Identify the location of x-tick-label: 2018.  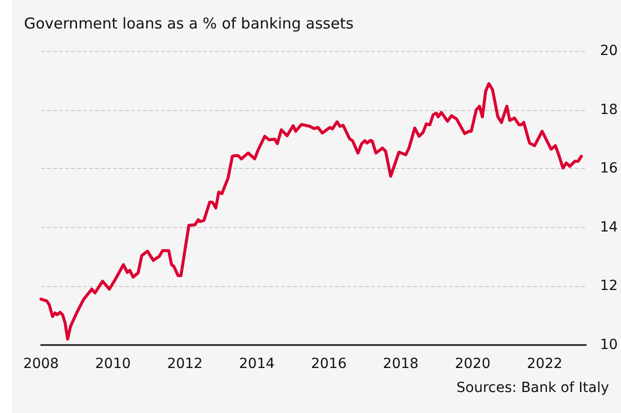
(400, 364).